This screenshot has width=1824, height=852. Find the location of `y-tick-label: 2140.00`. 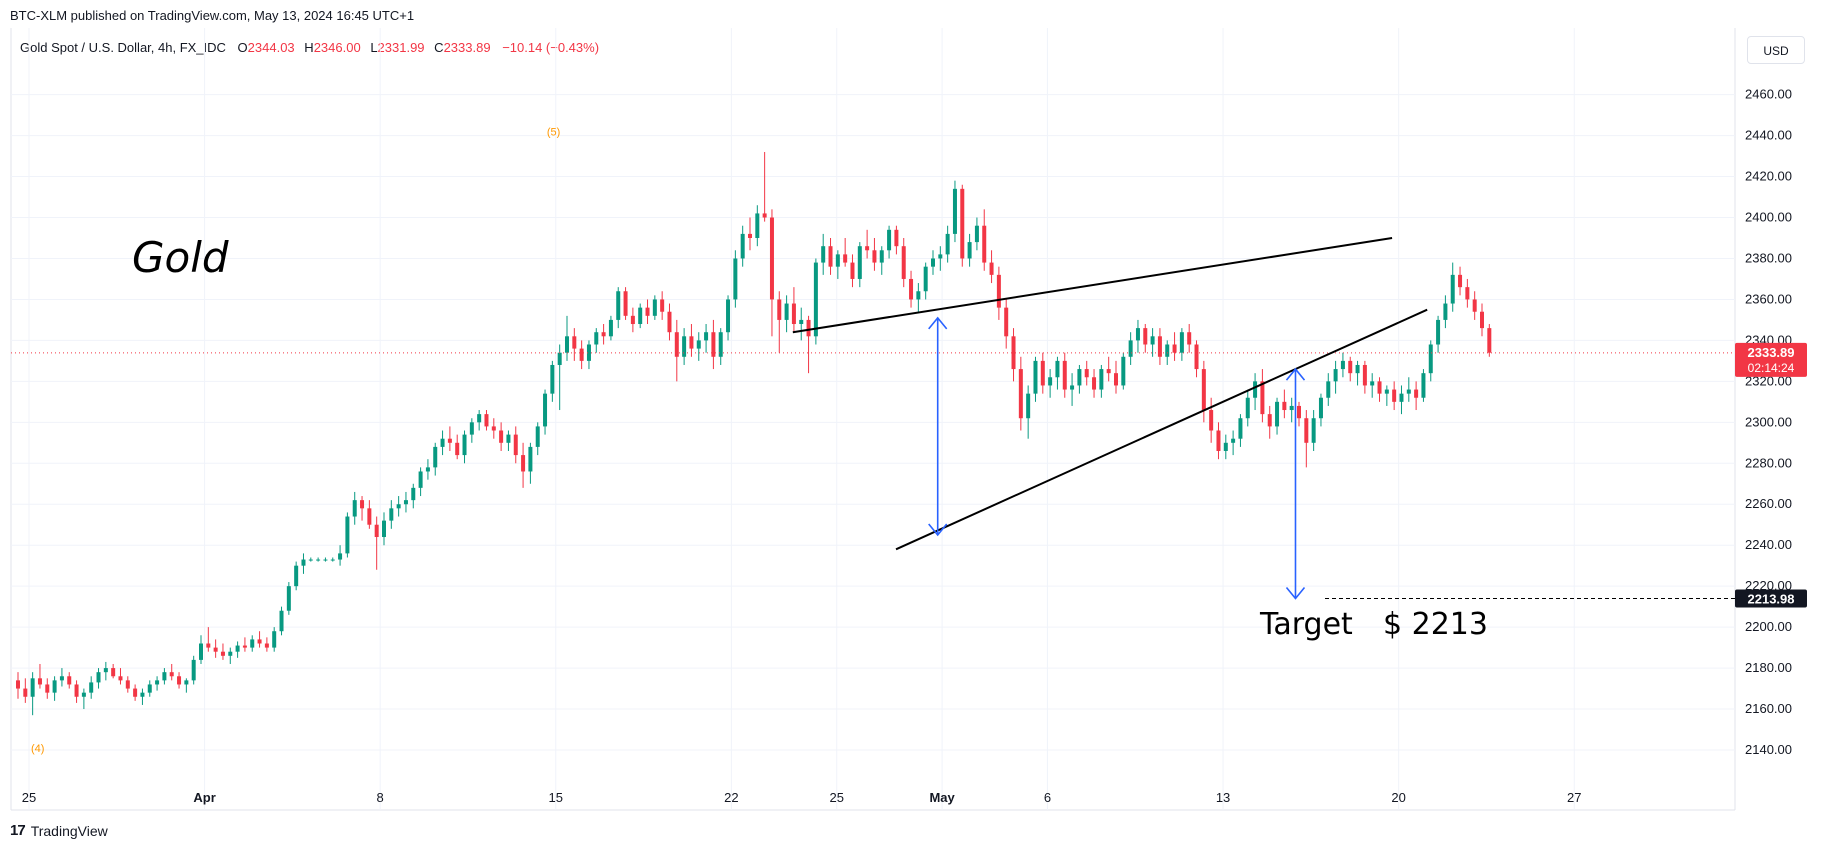

y-tick-label: 2140.00 is located at coordinates (1768, 749).